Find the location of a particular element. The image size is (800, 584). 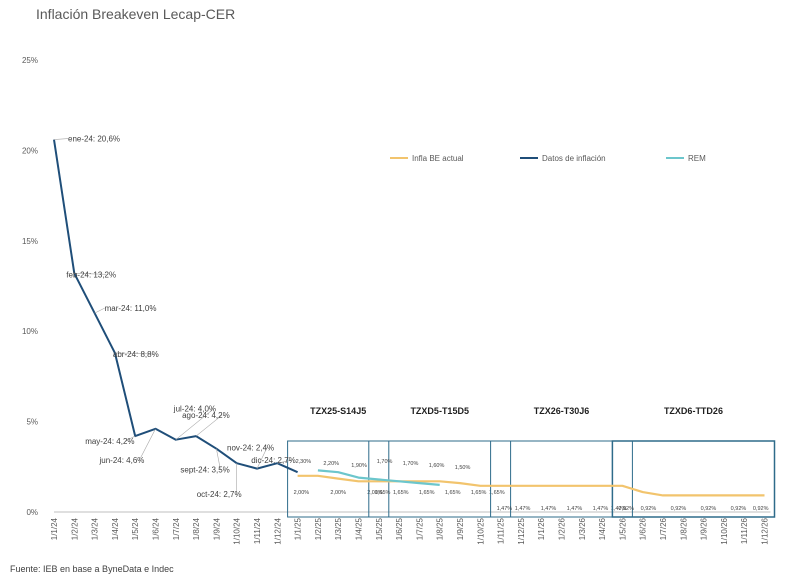

annotation-label: ago-24: 4,2% is located at coordinates (206, 415).